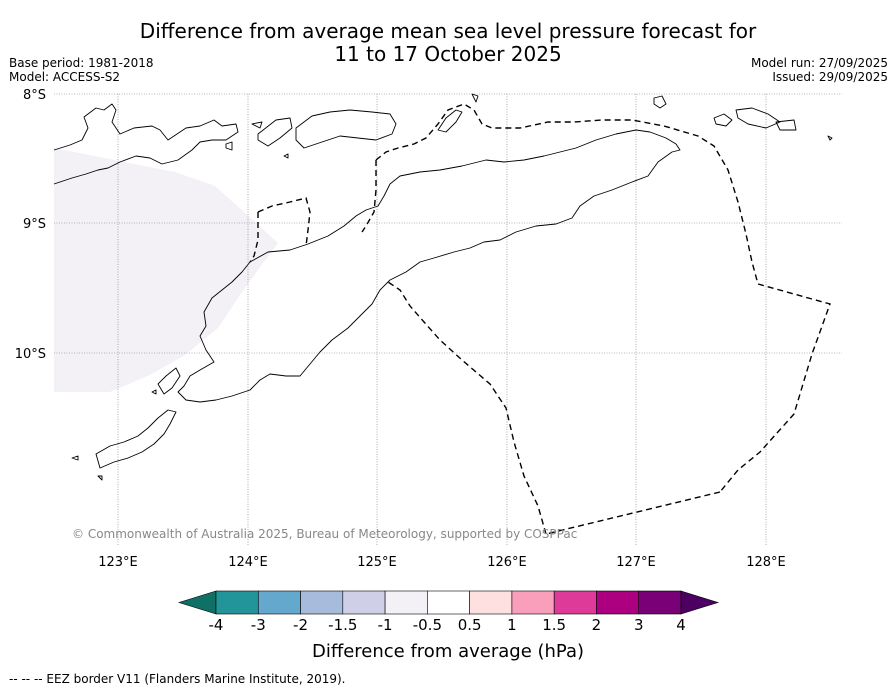 The width and height of the screenshot is (896, 690). Describe the element at coordinates (448, 54) in the screenshot. I see `title-line-2: 11 to 17 October 2025` at that location.